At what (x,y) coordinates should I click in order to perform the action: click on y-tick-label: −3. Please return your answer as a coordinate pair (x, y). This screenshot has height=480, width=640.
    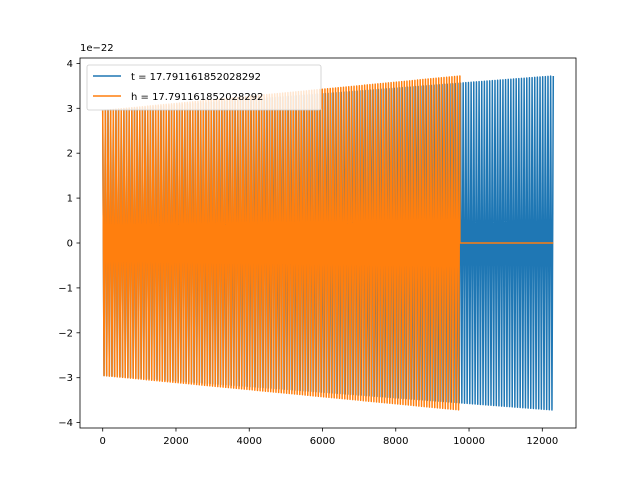
    Looking at the image, I should click on (65, 378).